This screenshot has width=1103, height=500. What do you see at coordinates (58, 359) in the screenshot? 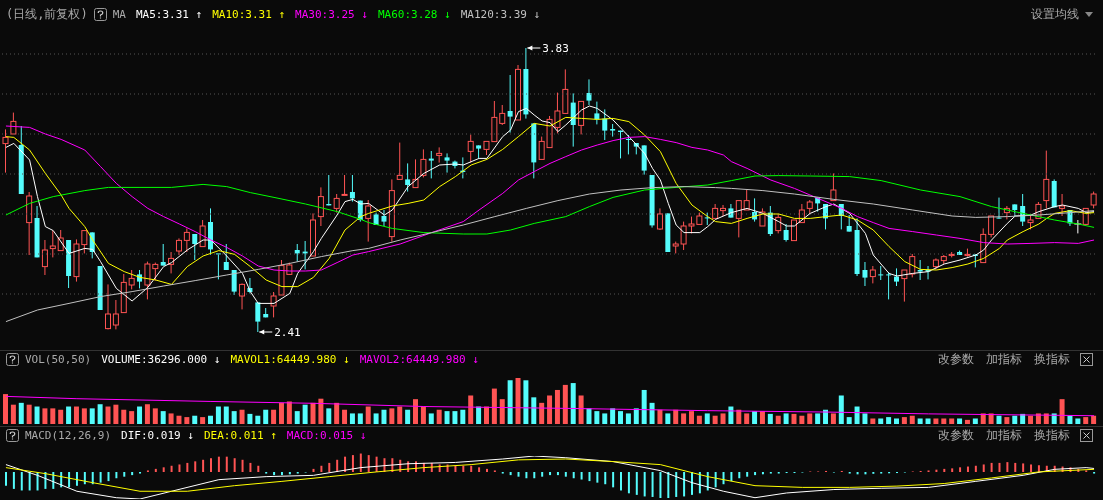
I see `legend-title: VOL(50,50)` at bounding box center [58, 359].